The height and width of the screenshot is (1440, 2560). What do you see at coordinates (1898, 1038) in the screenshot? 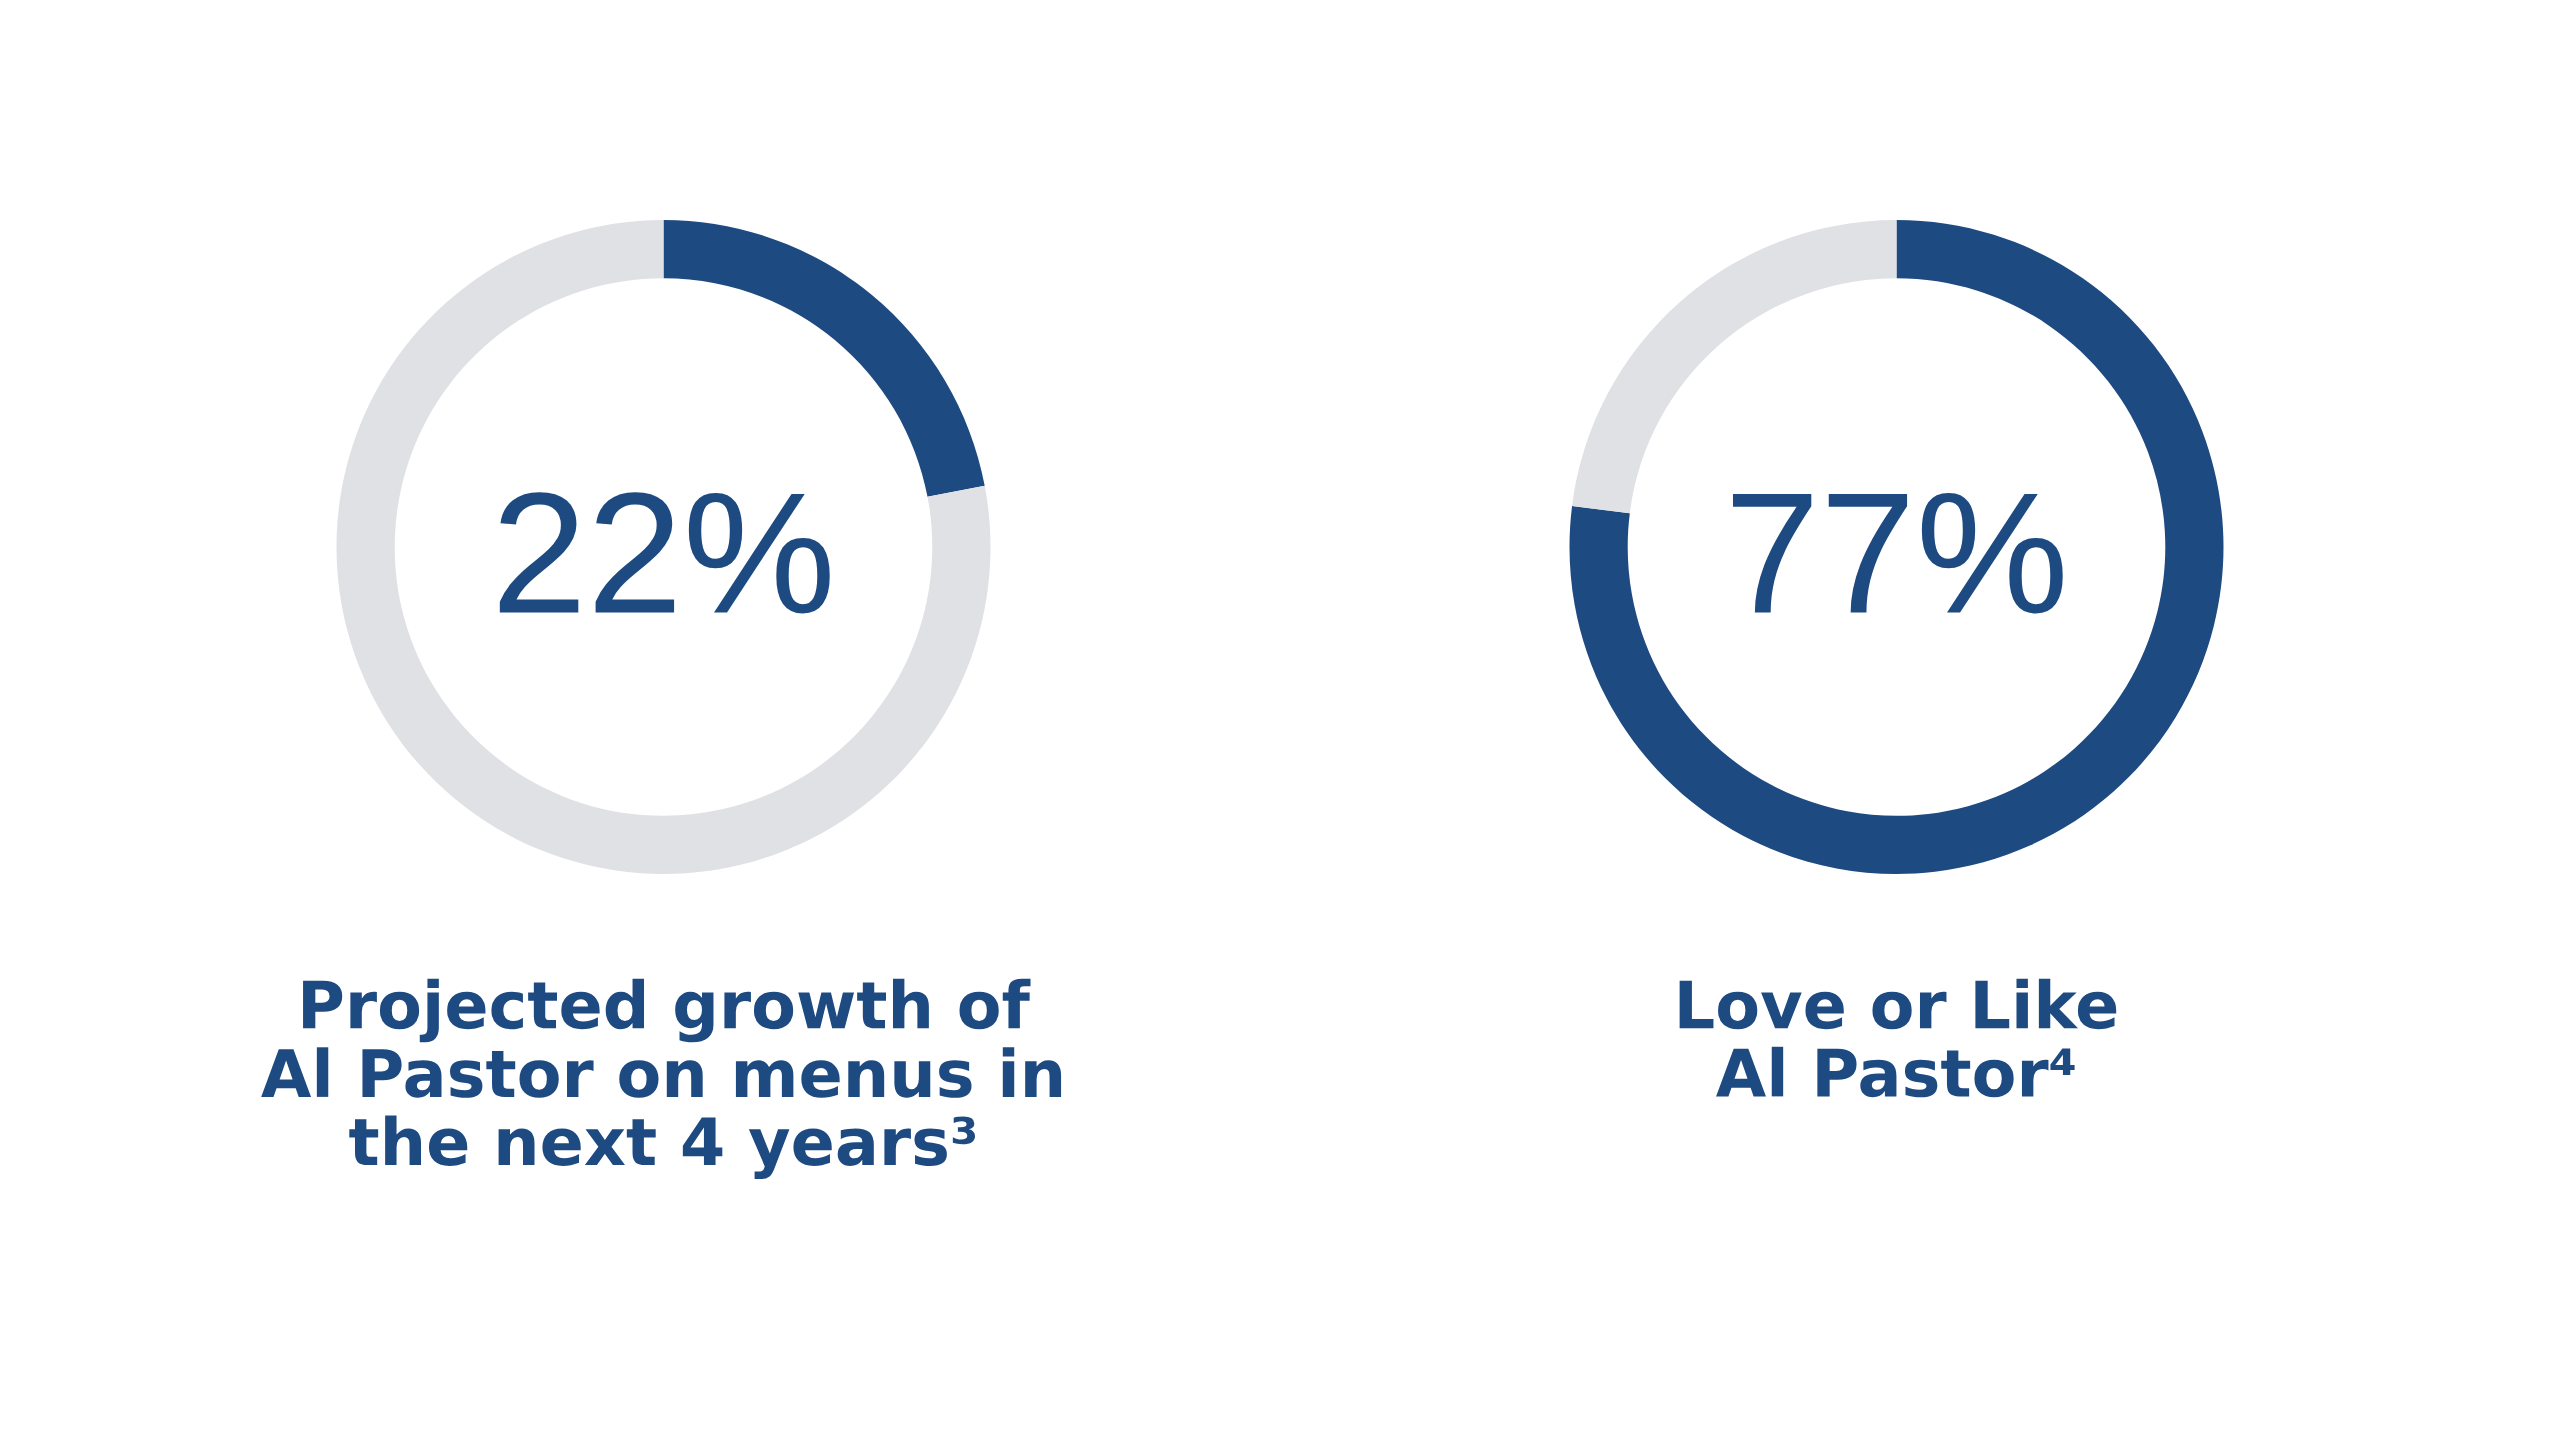
I see `text: Love or Like Al Pastor⁴` at bounding box center [1898, 1038].